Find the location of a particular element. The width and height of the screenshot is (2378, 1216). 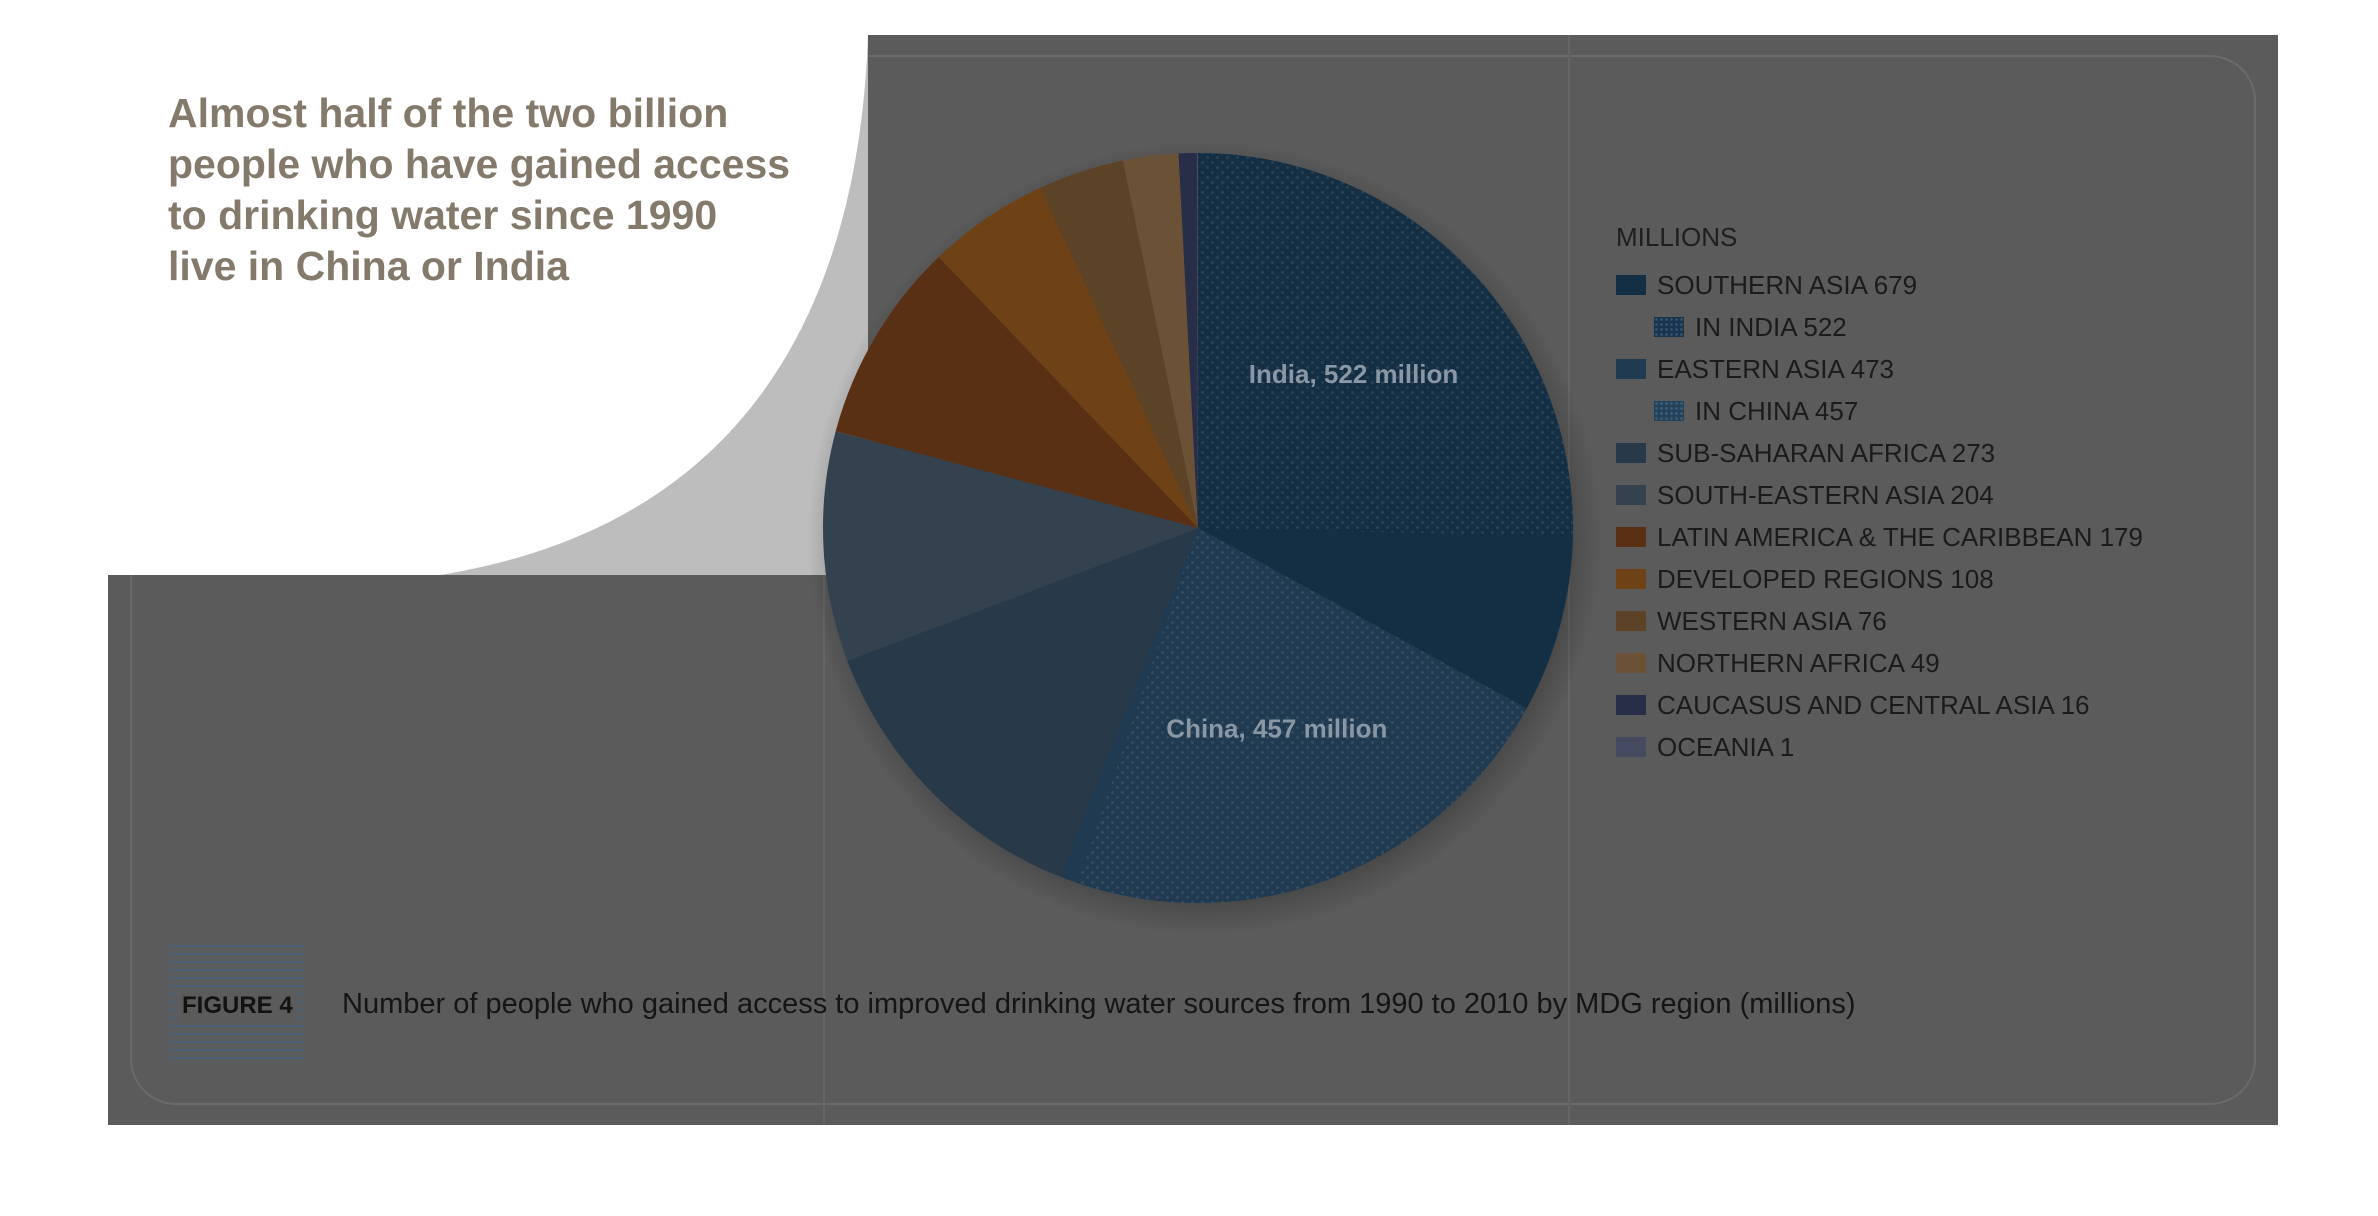

legend-item-caucasus-and-central-asia: CAUCASUS AND CENTRAL ASIA 16 is located at coordinates (1879, 705).